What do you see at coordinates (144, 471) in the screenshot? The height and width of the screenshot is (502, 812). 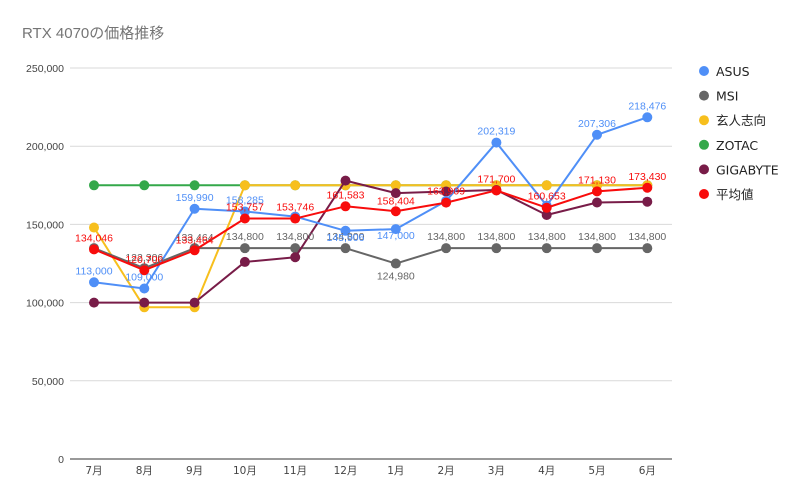 I see `x-tick-label: 8月` at bounding box center [144, 471].